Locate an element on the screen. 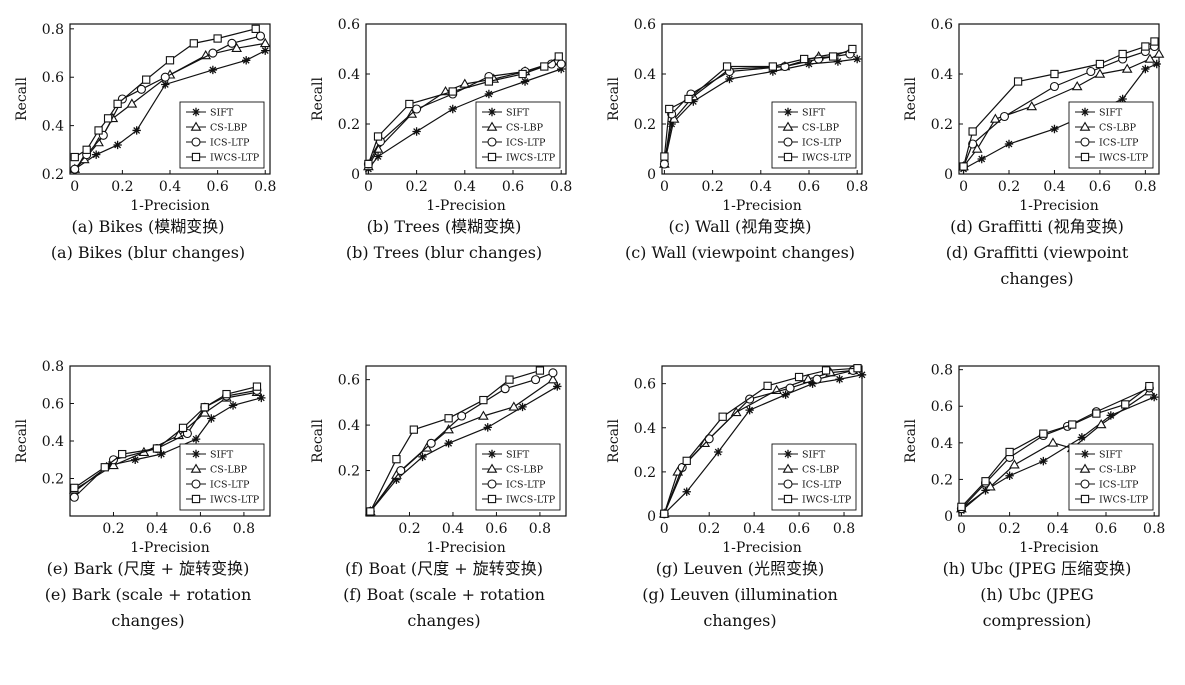 The height and width of the screenshot is (685, 1185). figure-caption: (a) Bikes (模糊变换) (a) Bikes (blur changes) is located at coordinates (148, 240).